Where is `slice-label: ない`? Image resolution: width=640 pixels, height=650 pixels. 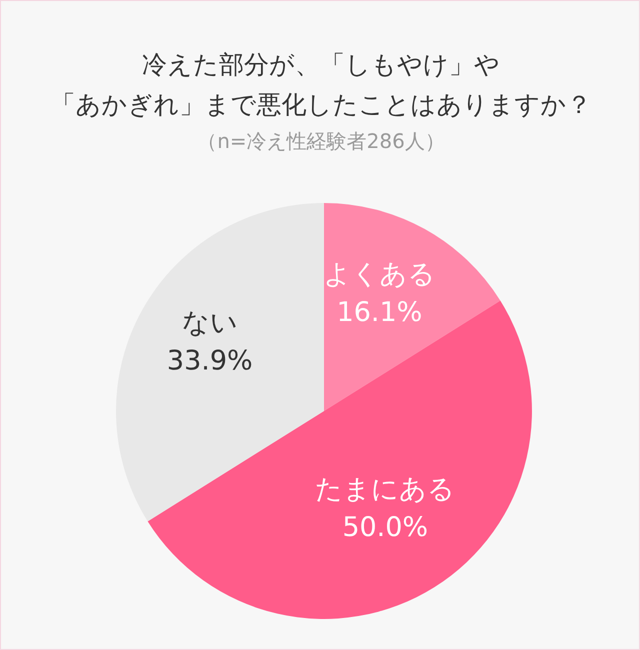 slice-label: ない is located at coordinates (210, 323).